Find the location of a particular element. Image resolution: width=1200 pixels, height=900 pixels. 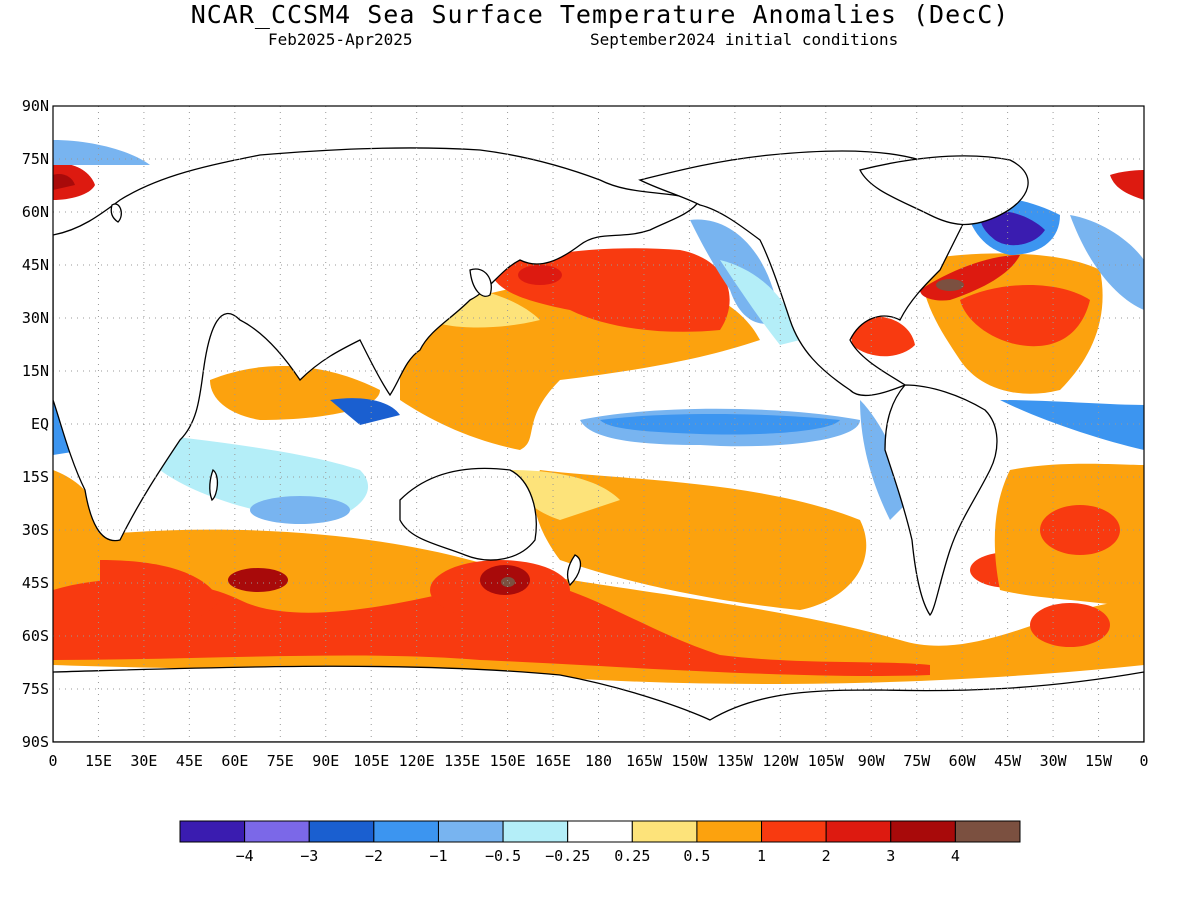

latitude-tick-label: 15N is located at coordinates (35, 371).